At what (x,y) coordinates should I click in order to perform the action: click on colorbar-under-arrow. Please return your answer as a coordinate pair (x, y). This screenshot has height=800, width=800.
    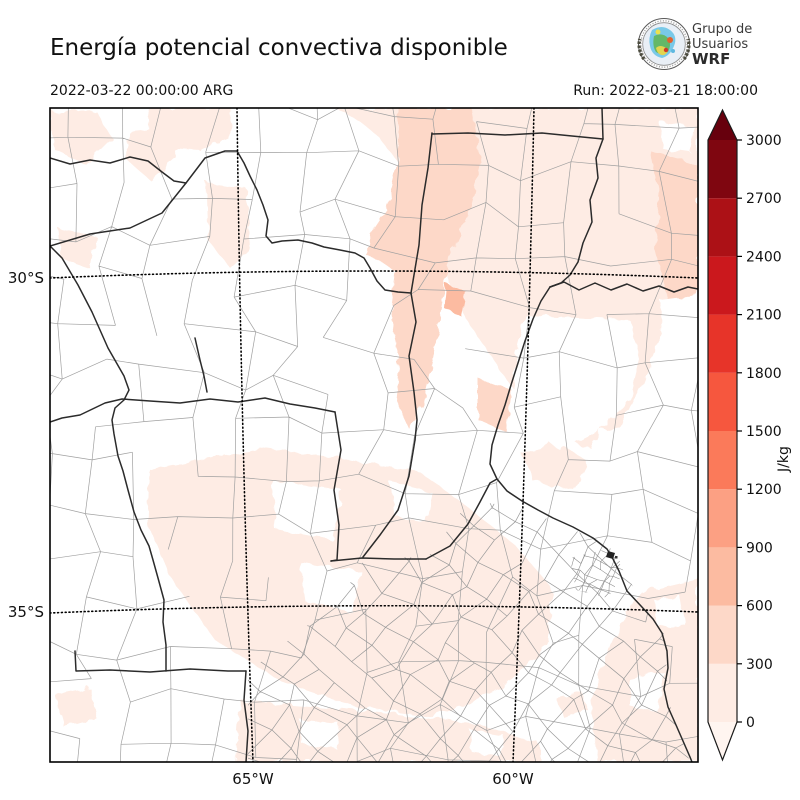
    Looking at the image, I should click on (722, 741).